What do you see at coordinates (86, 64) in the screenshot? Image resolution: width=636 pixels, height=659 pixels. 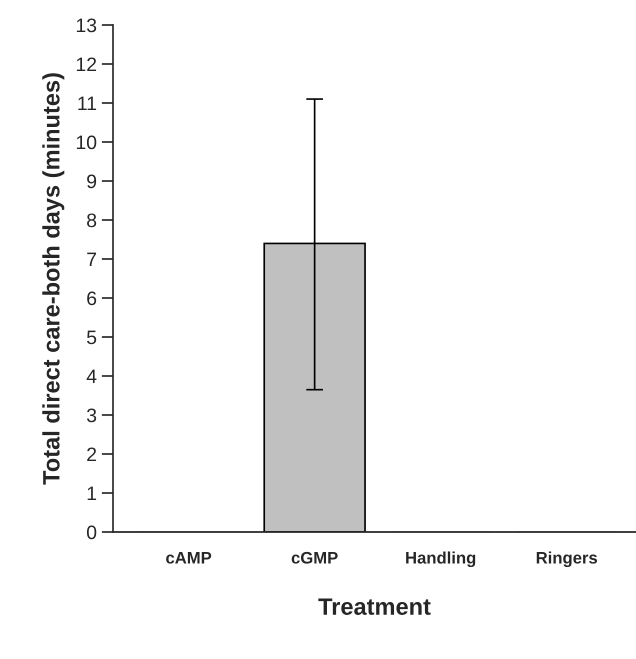 I see `y-tick-label: 12` at bounding box center [86, 64].